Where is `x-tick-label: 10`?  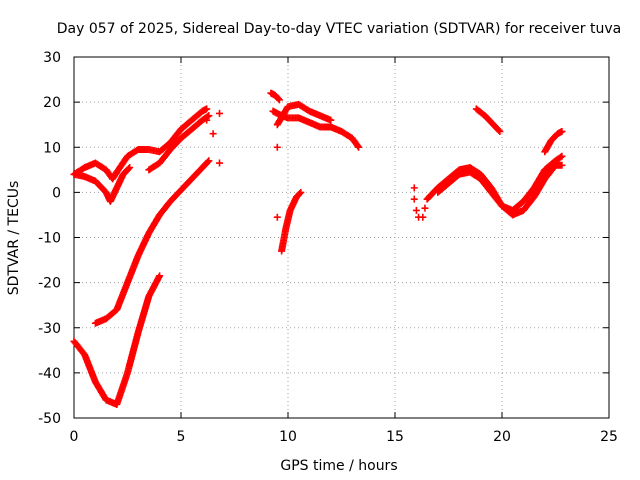 x-tick-label: 10 is located at coordinates (288, 437).